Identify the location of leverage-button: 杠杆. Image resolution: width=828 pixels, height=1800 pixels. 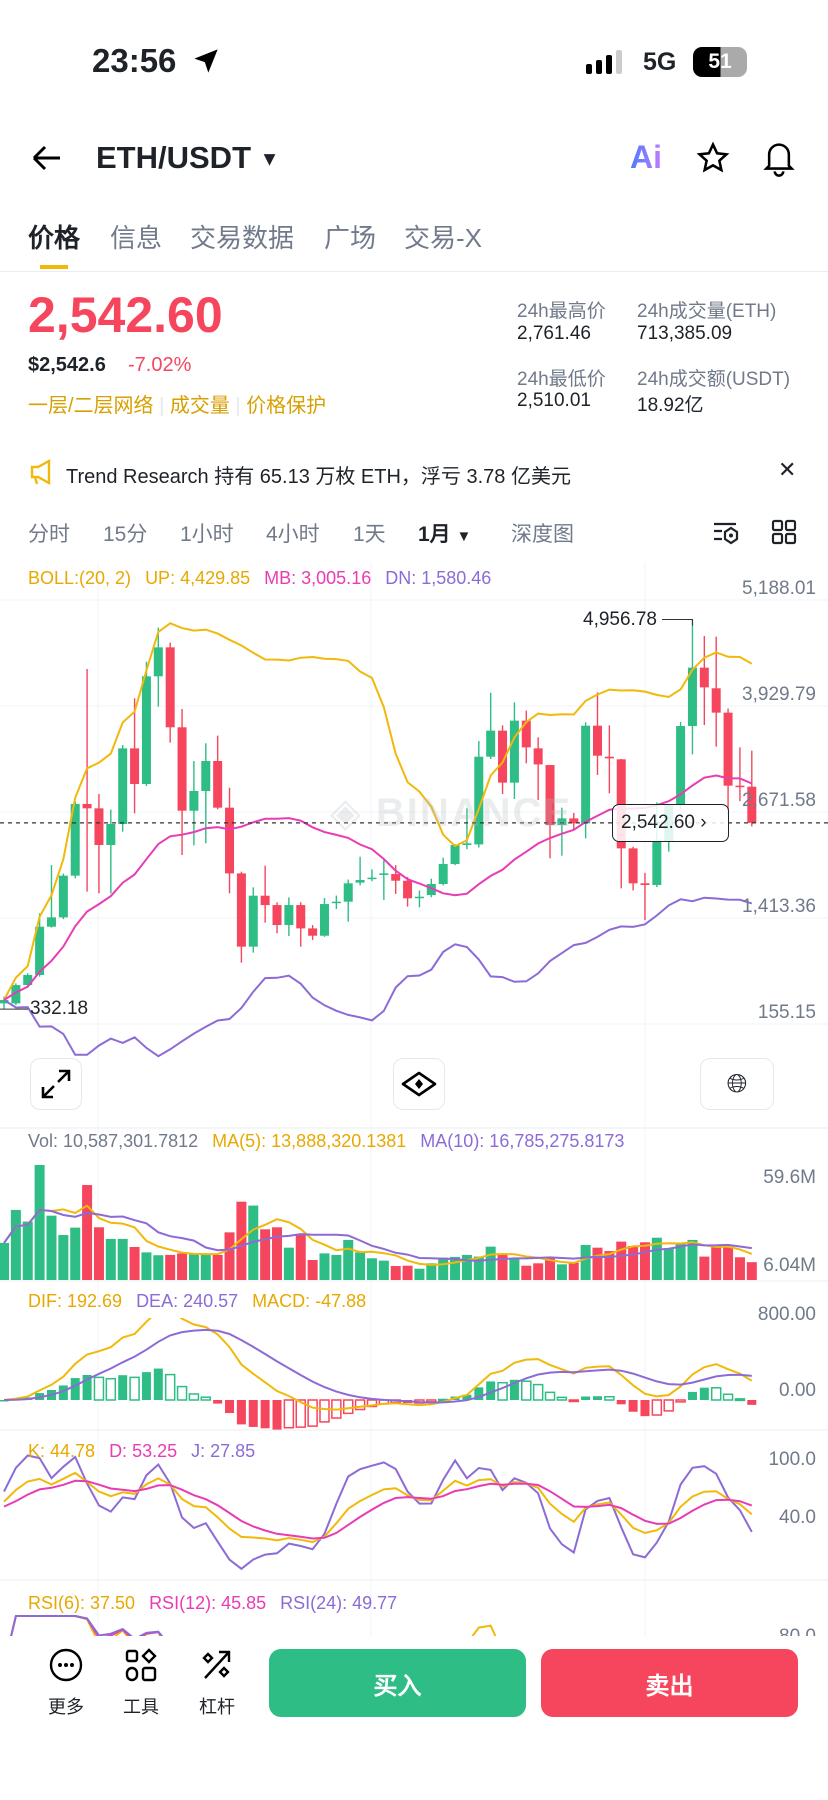
(217, 1683).